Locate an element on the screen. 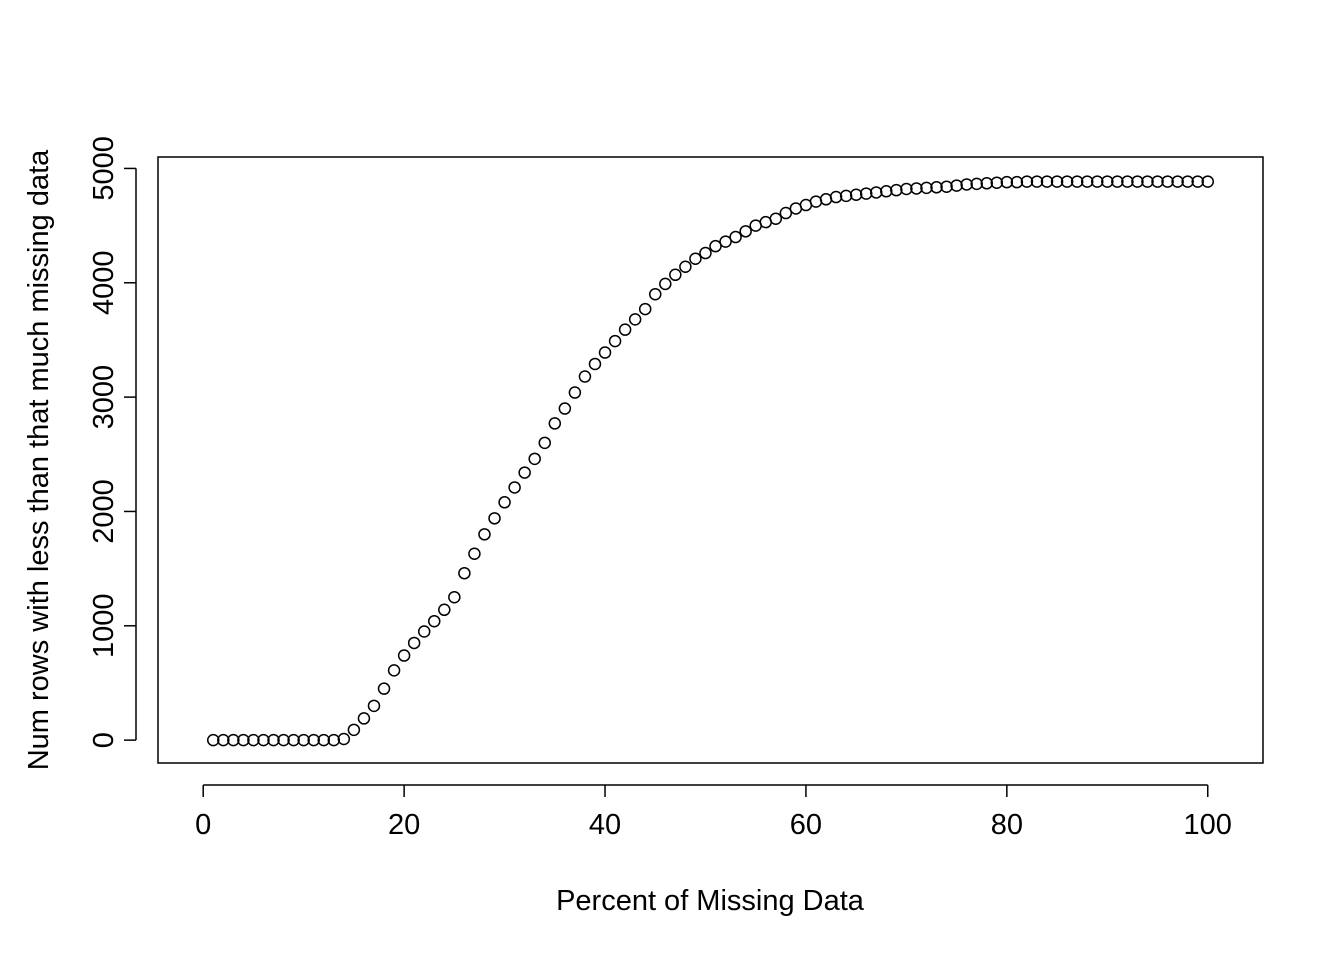 The height and width of the screenshot is (960, 1344). y-tick-label: 4000 is located at coordinates (104, 283).